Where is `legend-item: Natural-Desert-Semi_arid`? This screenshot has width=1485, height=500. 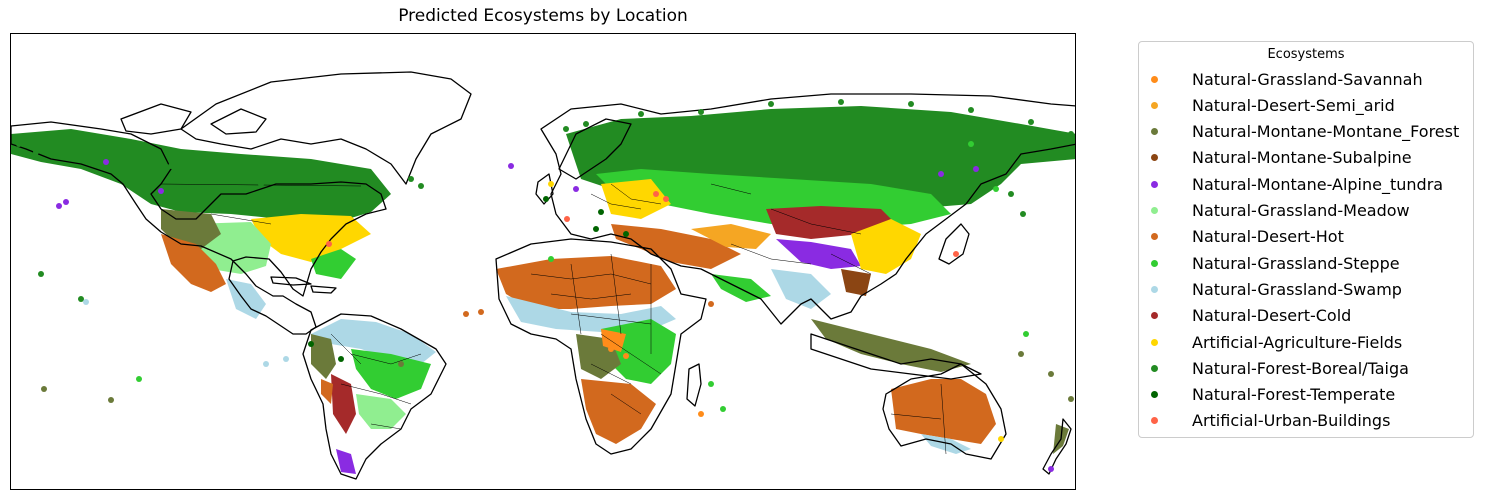 legend-item: Natural-Desert-Semi_arid is located at coordinates (1267, 105).